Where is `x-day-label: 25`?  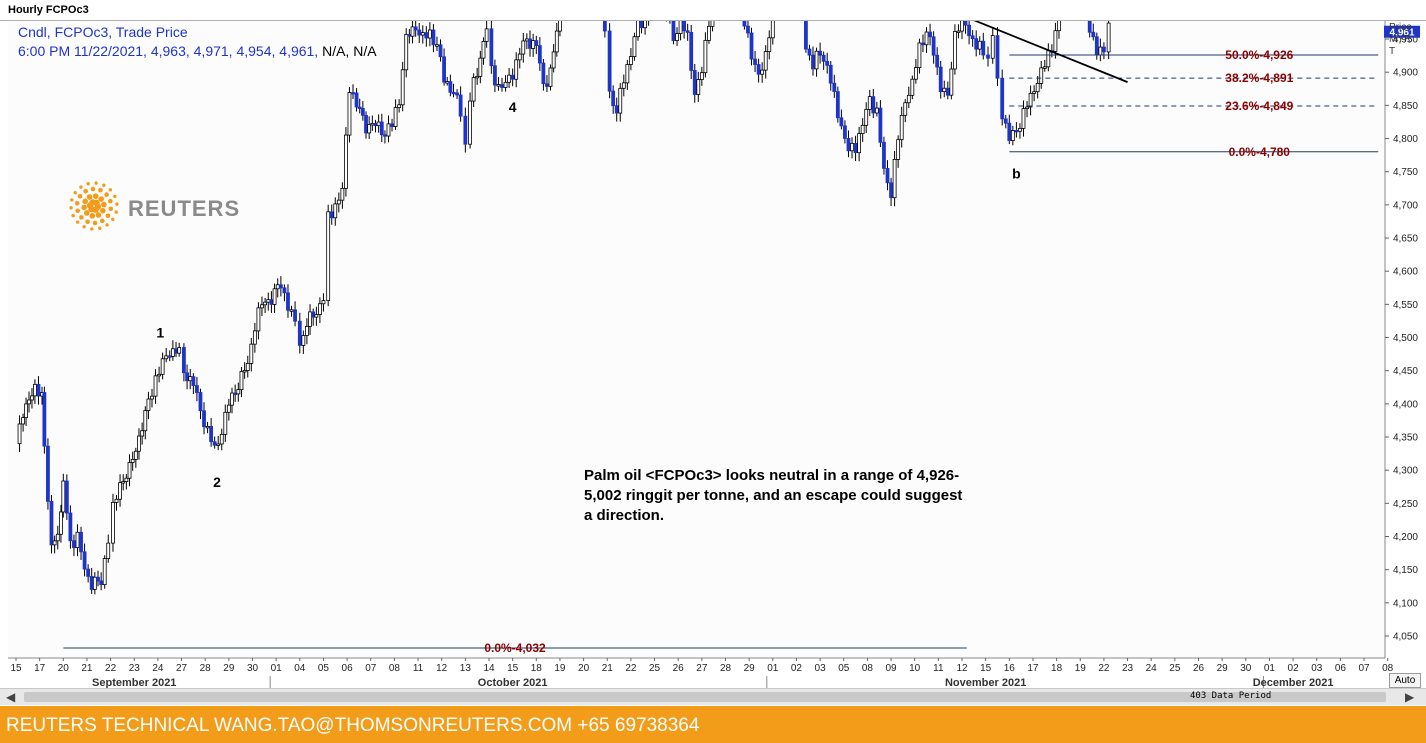 x-day-label: 25 is located at coordinates (655, 668).